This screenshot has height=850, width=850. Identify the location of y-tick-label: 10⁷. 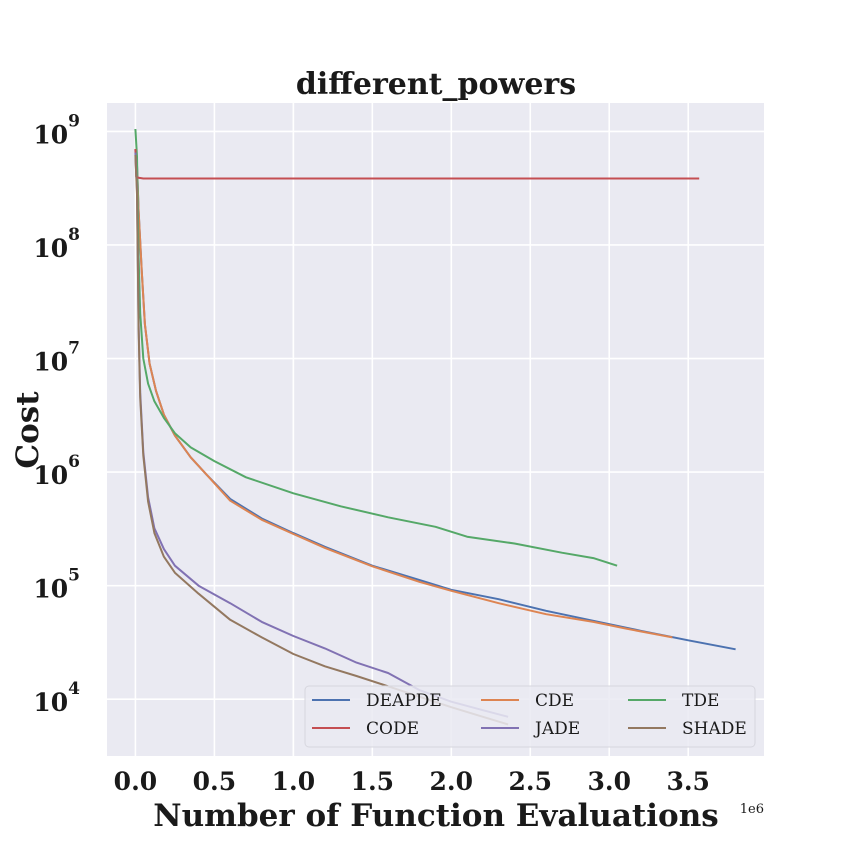
(56, 358).